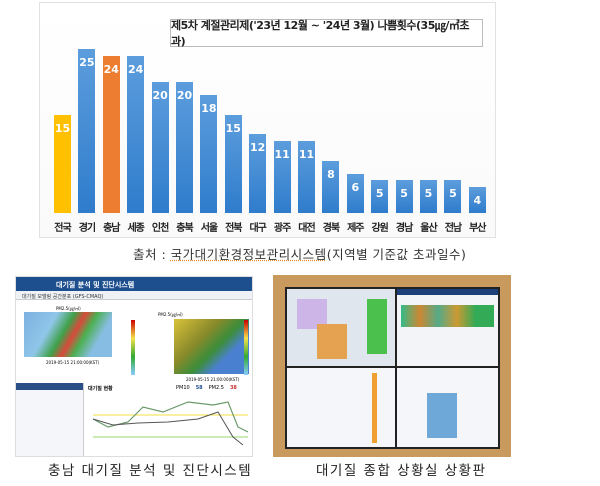 The height and width of the screenshot is (486, 600). What do you see at coordinates (233, 388) in the screenshot?
I see `pm25-value: 38` at bounding box center [233, 388].